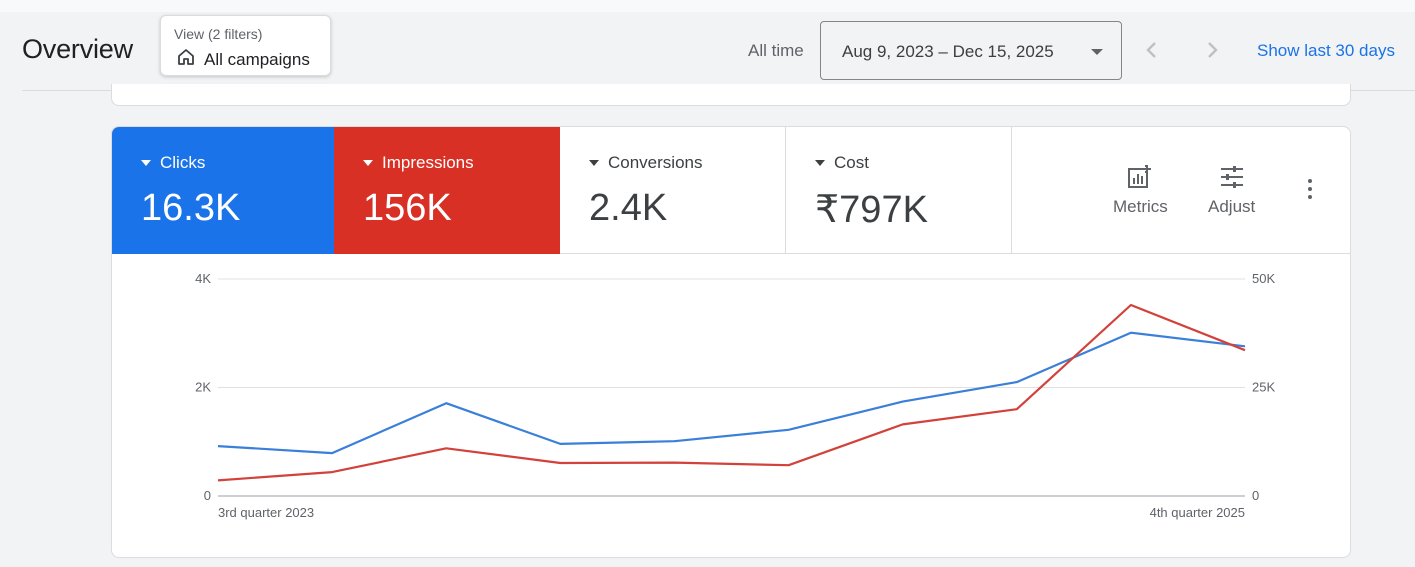  I want to click on date-range-value: Aug 9, 2023 – Dec 15, 2025, so click(948, 51).